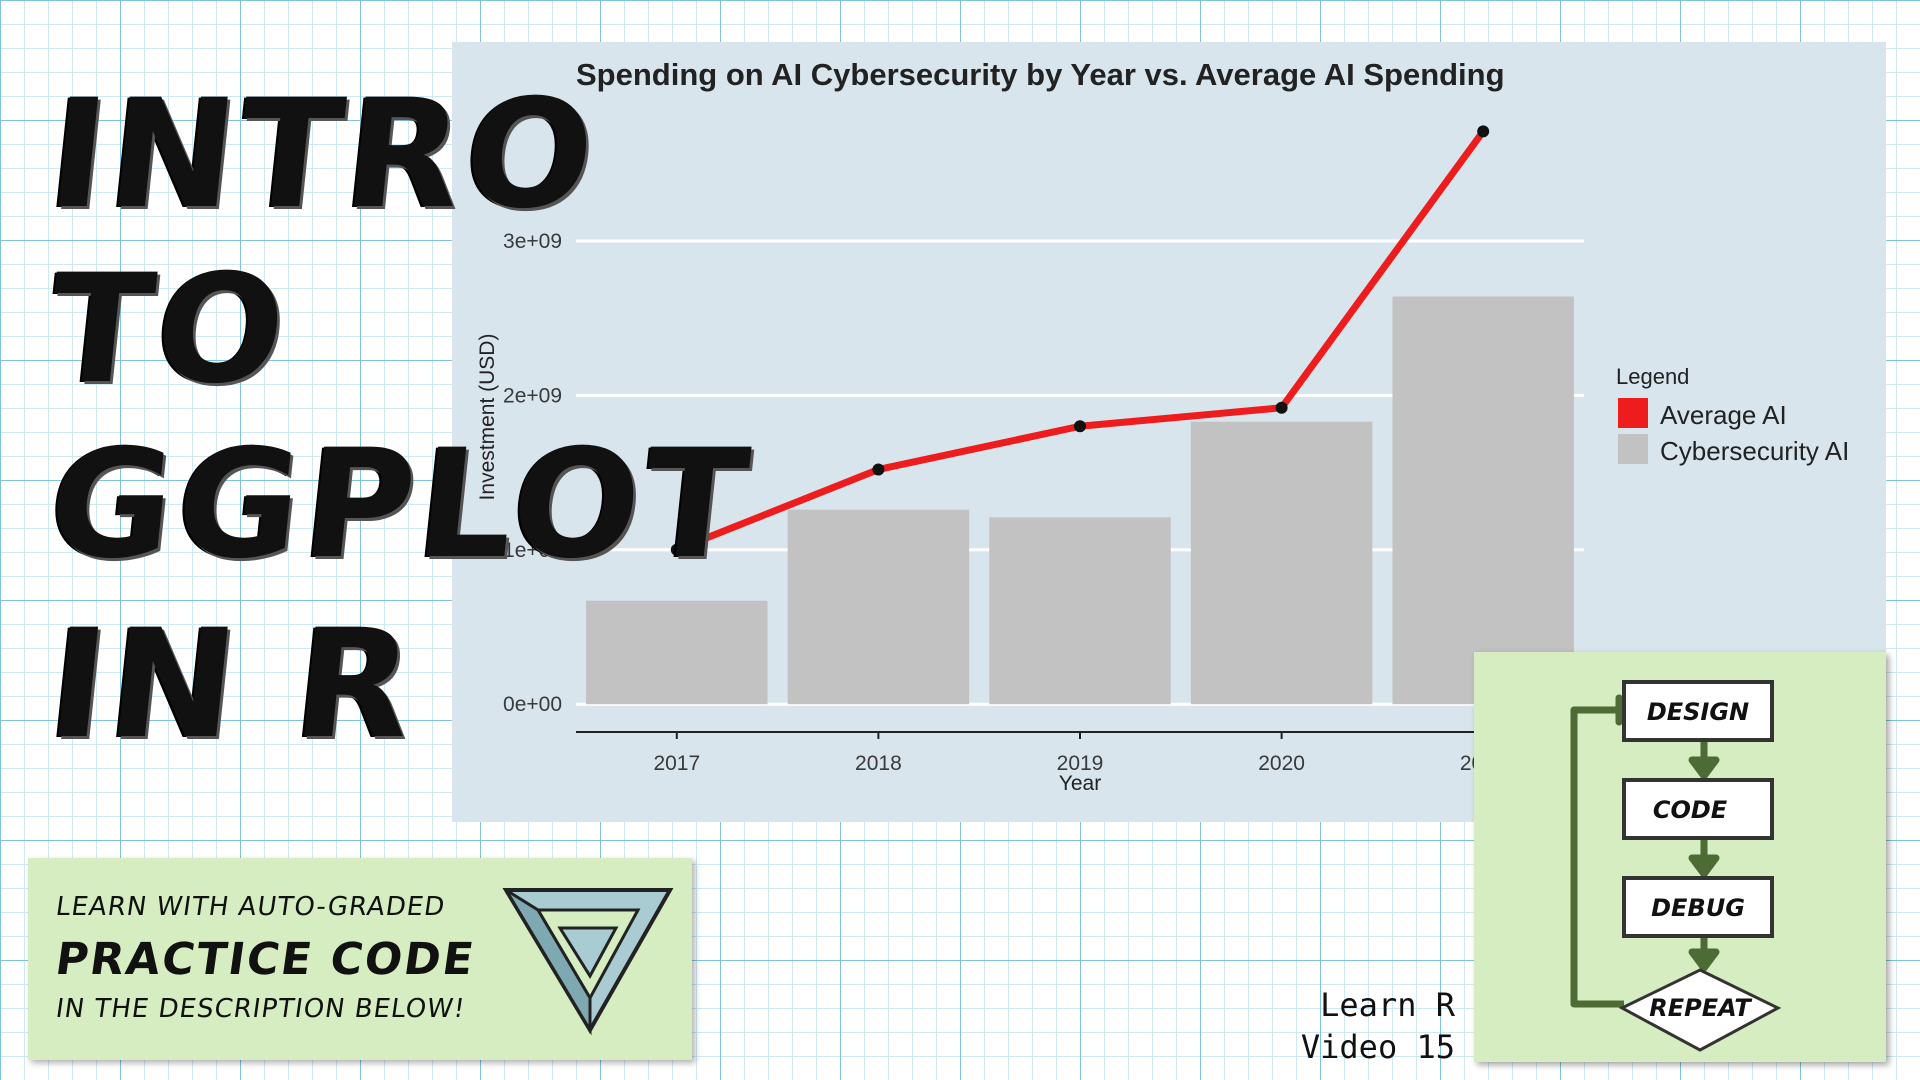 This screenshot has height=1080, width=1920. Describe the element at coordinates (1652, 376) in the screenshot. I see `legend-title: Legend` at that location.